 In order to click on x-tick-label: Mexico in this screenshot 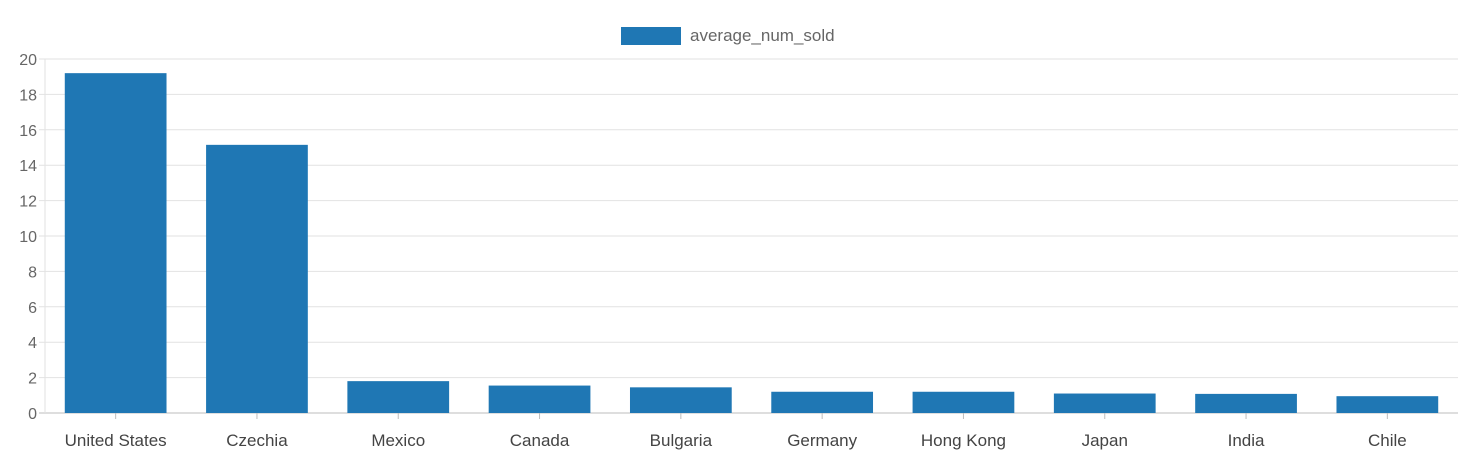, I will do `click(398, 440)`.